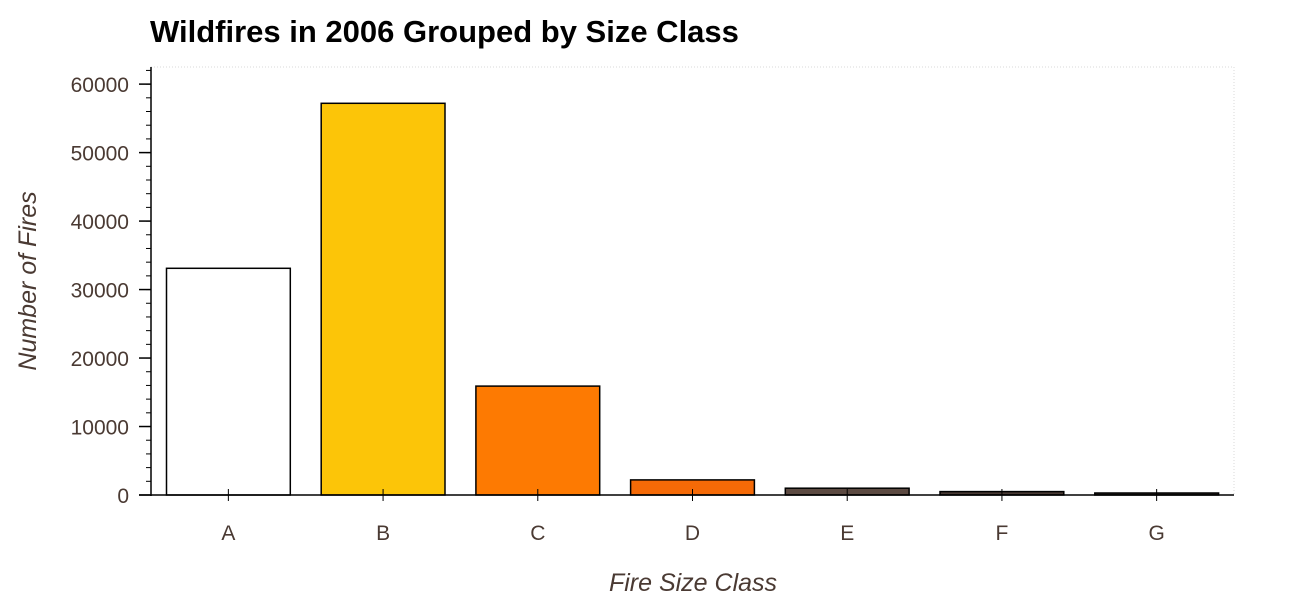 This screenshot has height=610, width=1298. I want to click on x-tick-label: D, so click(692, 533).